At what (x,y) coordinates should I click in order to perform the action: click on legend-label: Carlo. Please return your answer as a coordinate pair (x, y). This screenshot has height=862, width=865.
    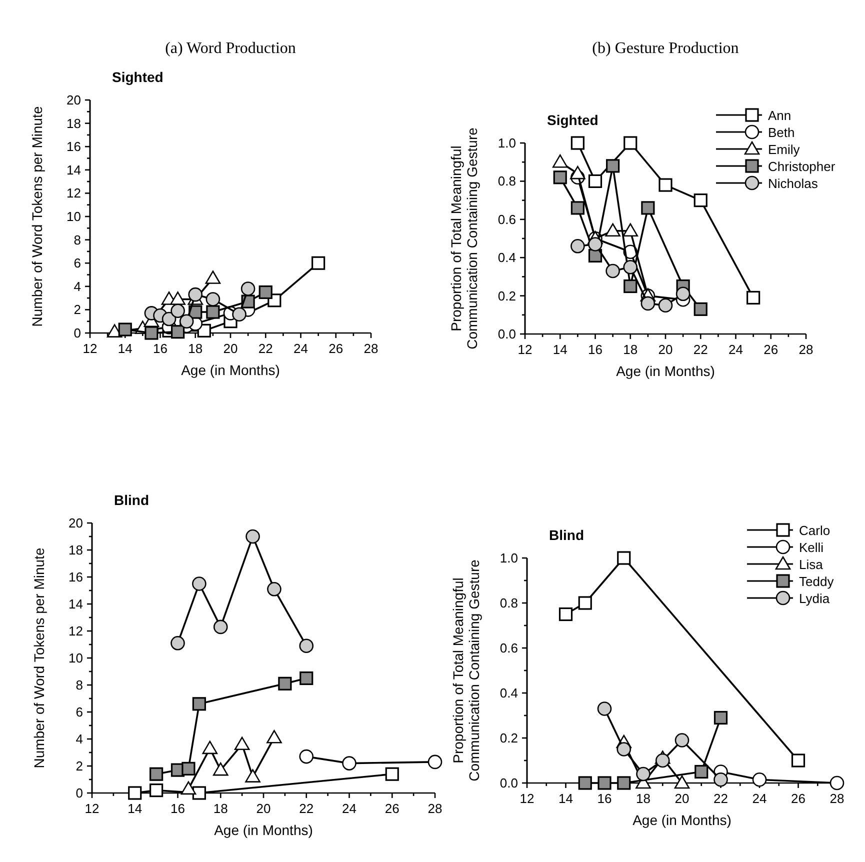
    Looking at the image, I should click on (814, 530).